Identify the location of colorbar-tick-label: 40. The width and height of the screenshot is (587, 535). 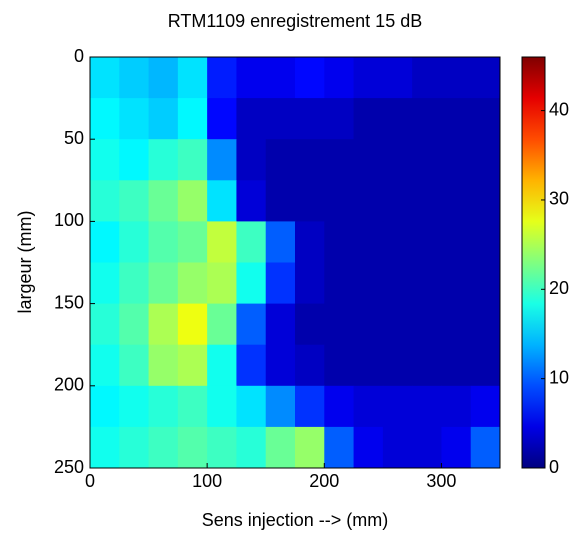
(559, 109).